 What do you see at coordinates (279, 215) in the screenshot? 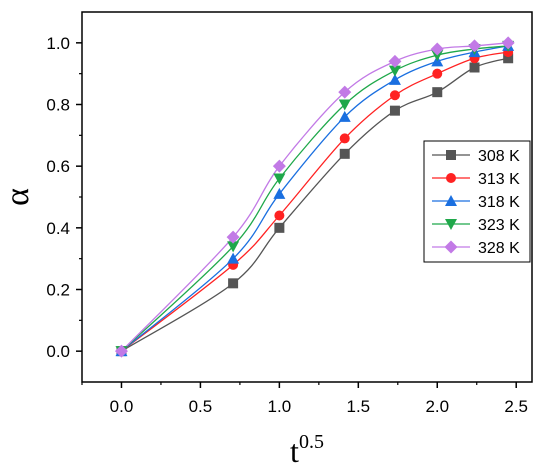
I see `data-point-s1-p2` at bounding box center [279, 215].